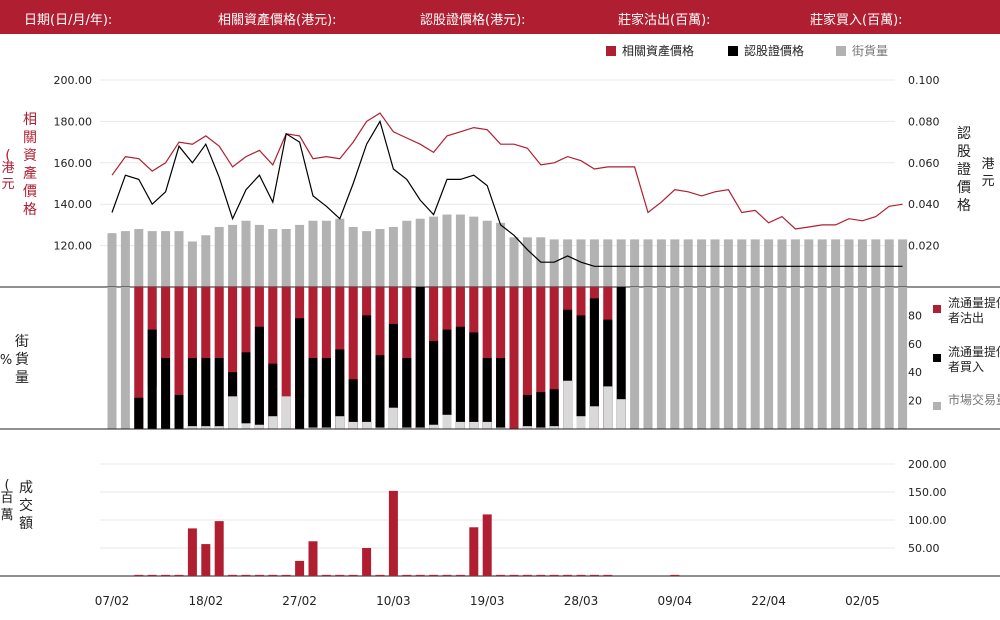  What do you see at coordinates (393, 601) in the screenshot?
I see `x-tick-label: 10/03` at bounding box center [393, 601].